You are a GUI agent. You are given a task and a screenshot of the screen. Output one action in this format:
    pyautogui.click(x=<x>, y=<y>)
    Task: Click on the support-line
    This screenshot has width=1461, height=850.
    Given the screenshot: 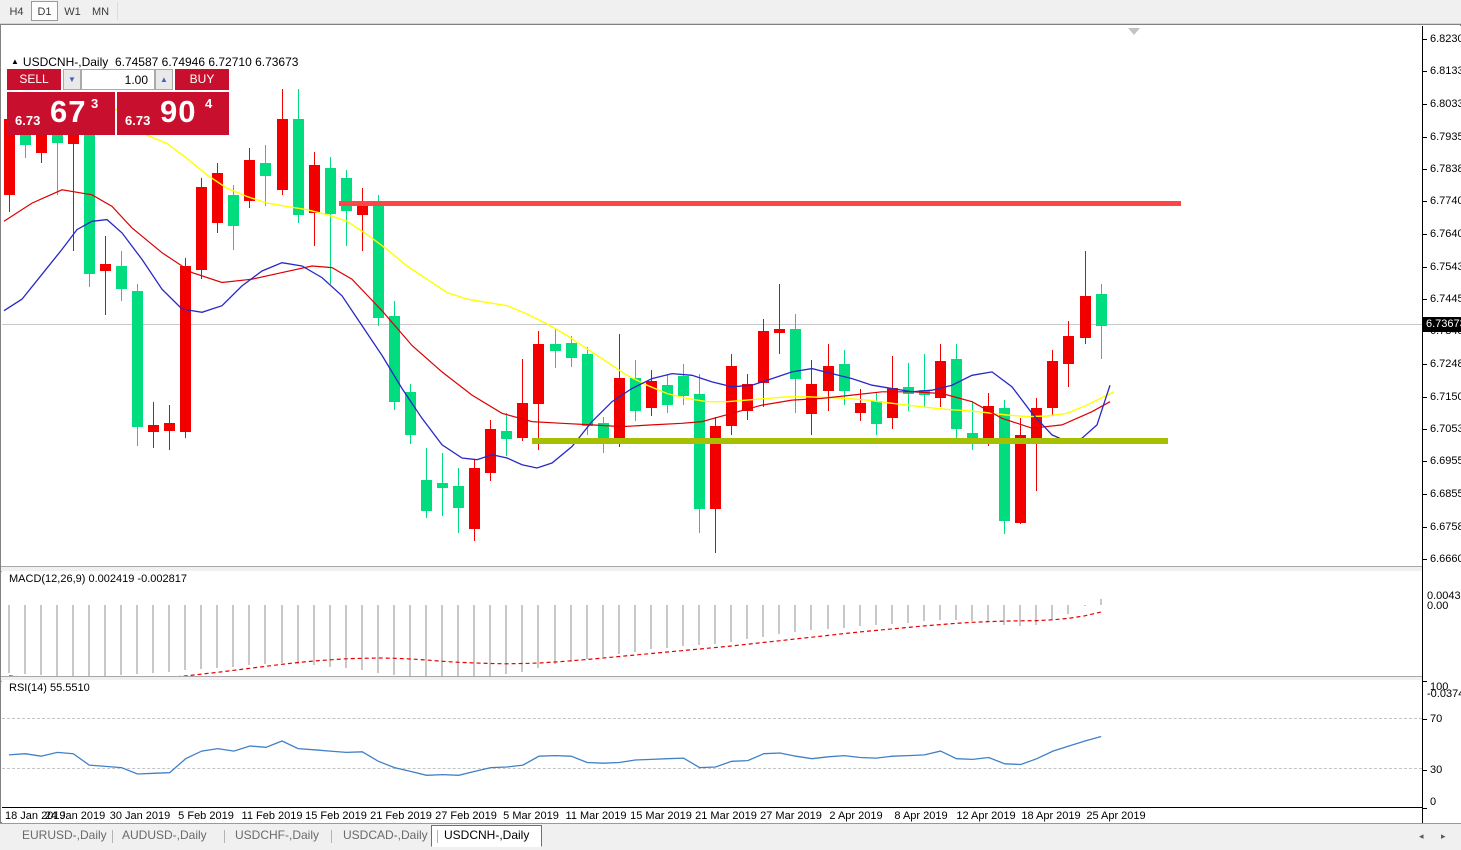 What is the action you would take?
    pyautogui.click(x=850, y=441)
    